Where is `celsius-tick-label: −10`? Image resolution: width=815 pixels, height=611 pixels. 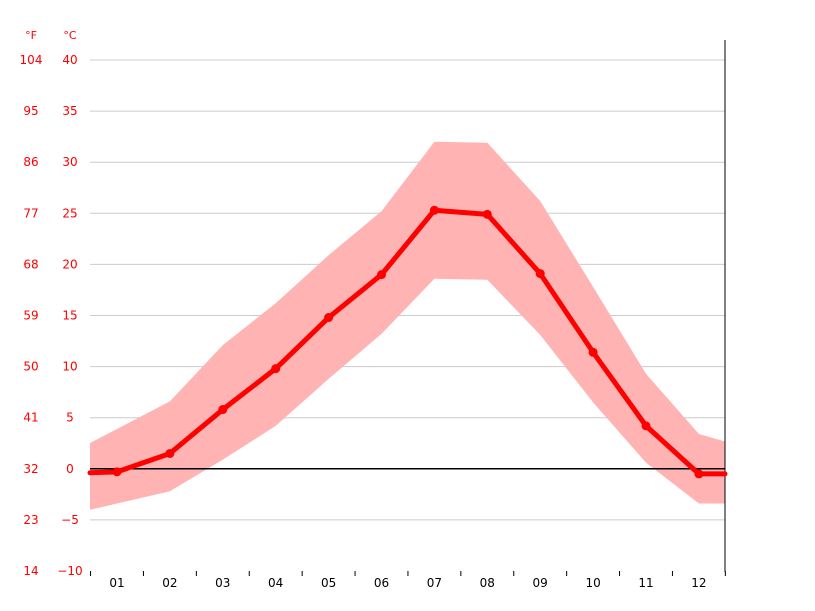
celsius-tick-label: −10 is located at coordinates (69, 571).